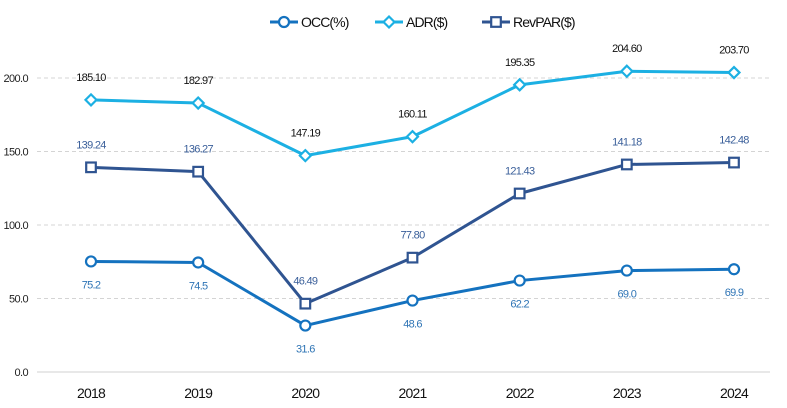 This screenshot has width=787, height=408. I want to click on data-label: 62.2, so click(519, 305).